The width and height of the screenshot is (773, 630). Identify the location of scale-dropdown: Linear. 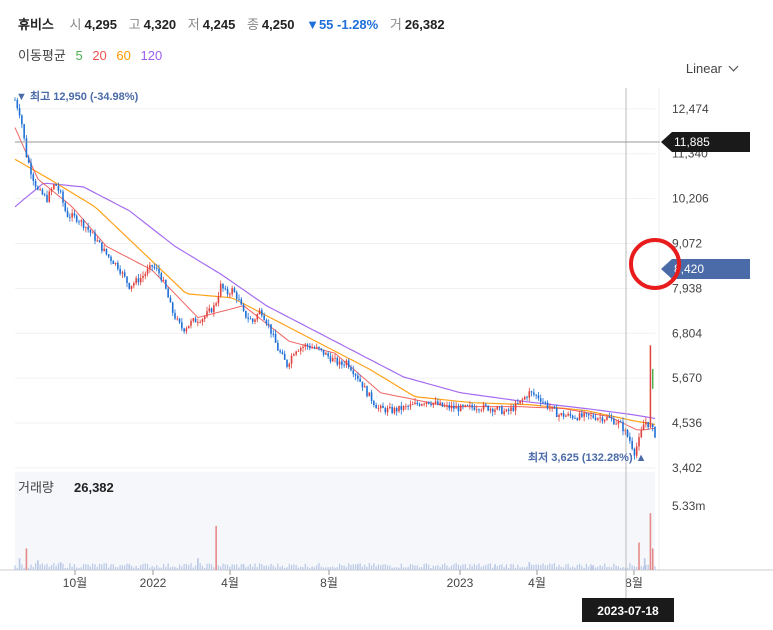
(712, 68).